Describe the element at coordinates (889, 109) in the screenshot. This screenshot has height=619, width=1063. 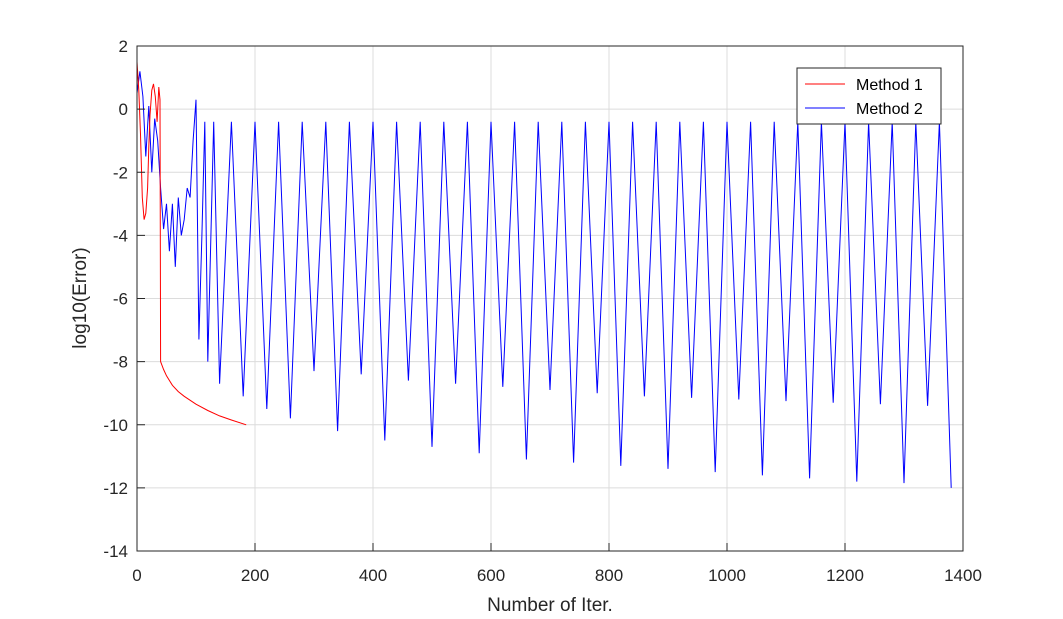
I see `legend-label-method-2: Method 2` at that location.